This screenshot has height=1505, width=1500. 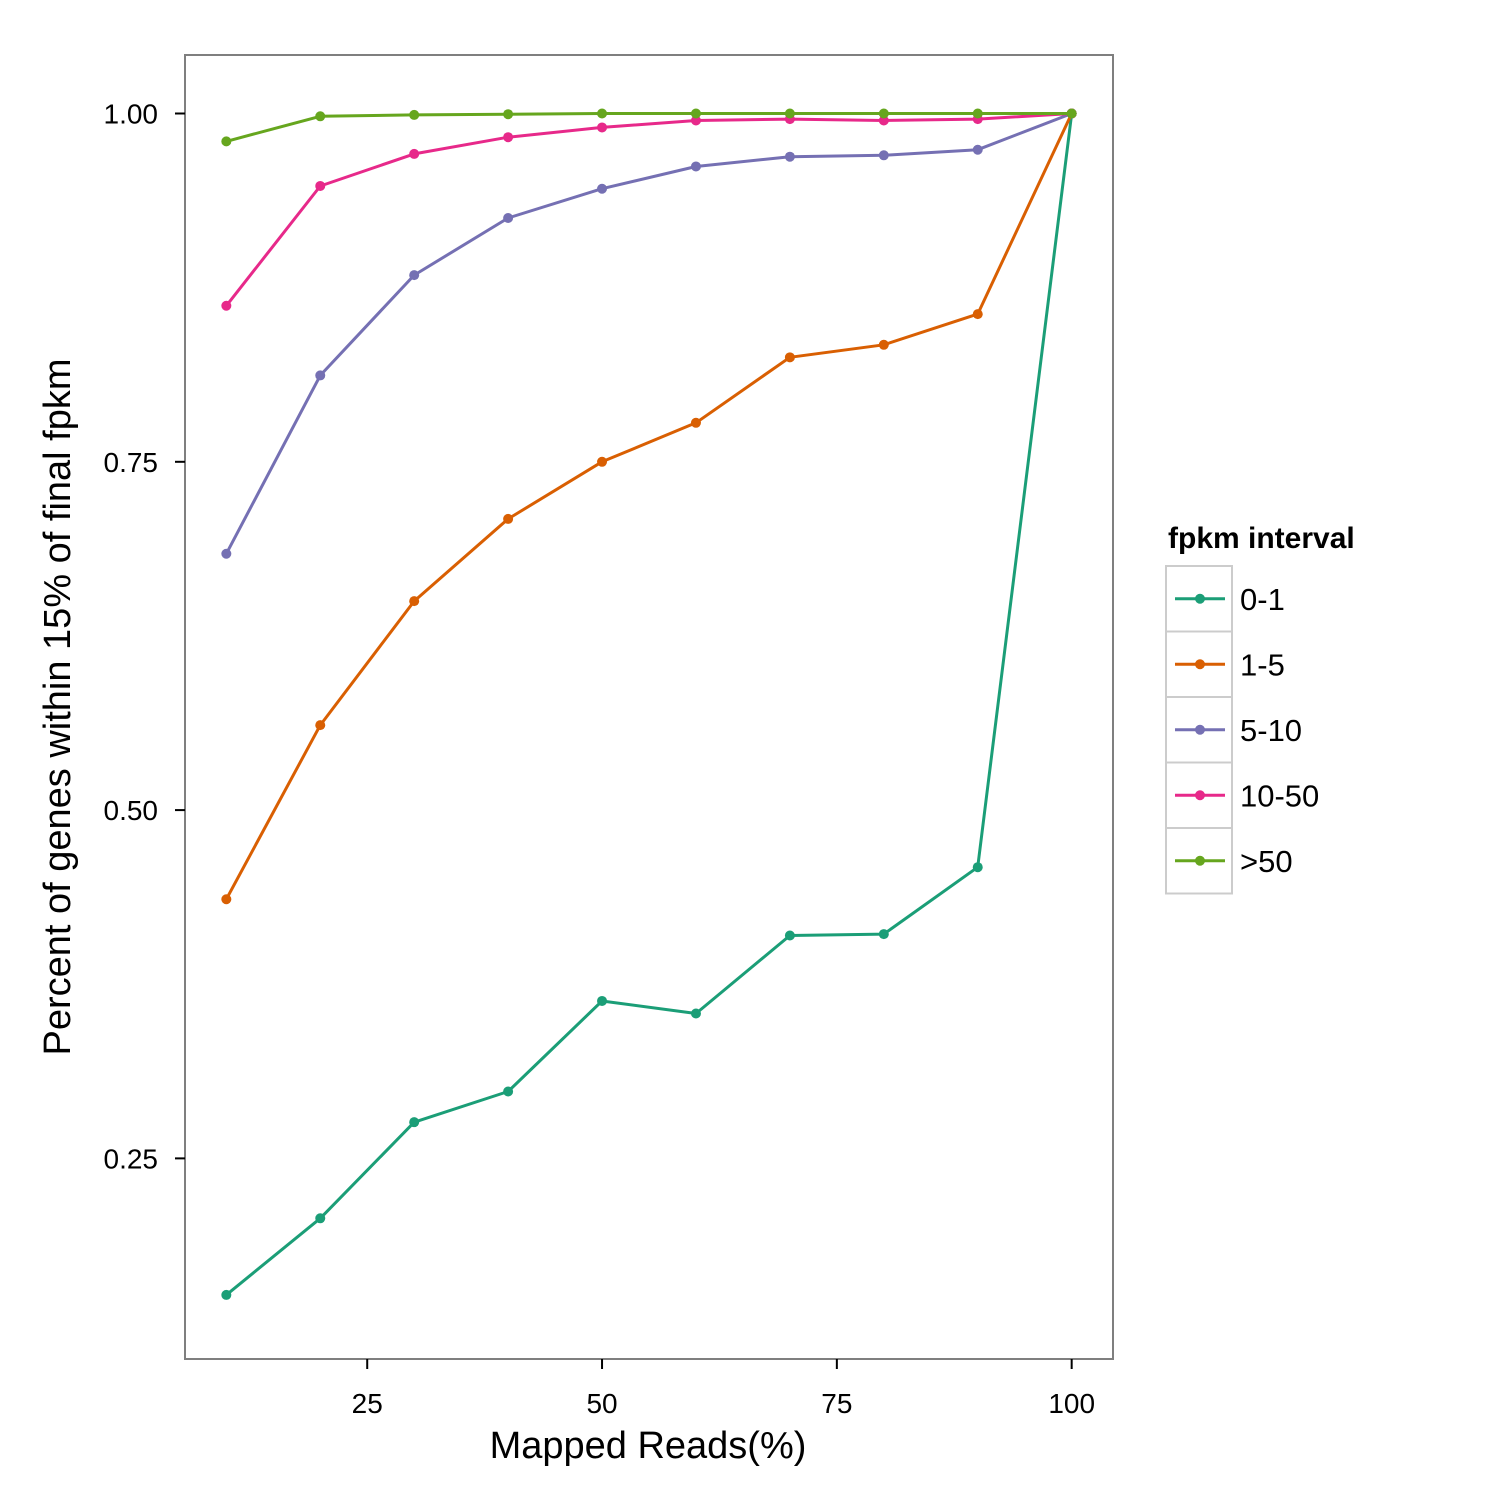 I want to click on legend-item: 5-10, so click(x=1233, y=730).